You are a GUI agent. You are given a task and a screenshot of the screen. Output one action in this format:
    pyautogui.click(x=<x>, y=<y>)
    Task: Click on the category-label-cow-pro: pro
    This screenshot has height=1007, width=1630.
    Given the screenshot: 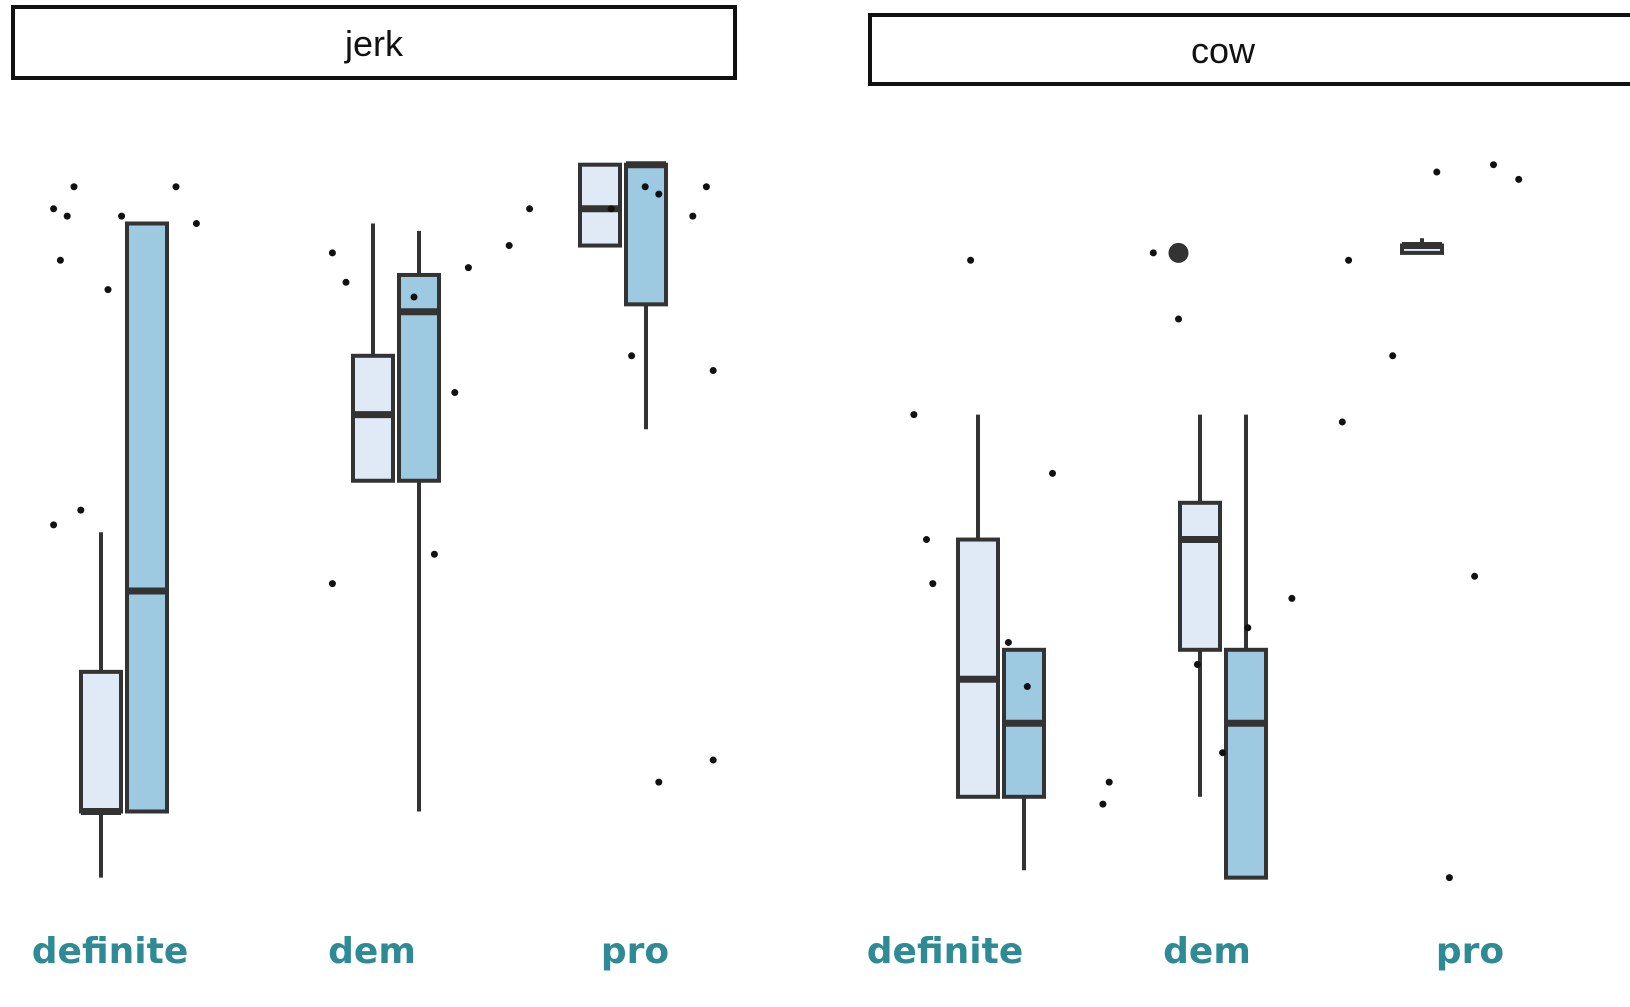 What is the action you would take?
    pyautogui.click(x=1470, y=951)
    